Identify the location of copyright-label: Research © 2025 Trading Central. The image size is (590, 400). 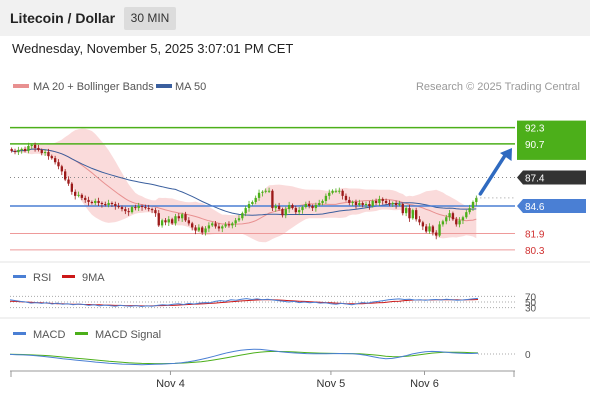
(498, 87).